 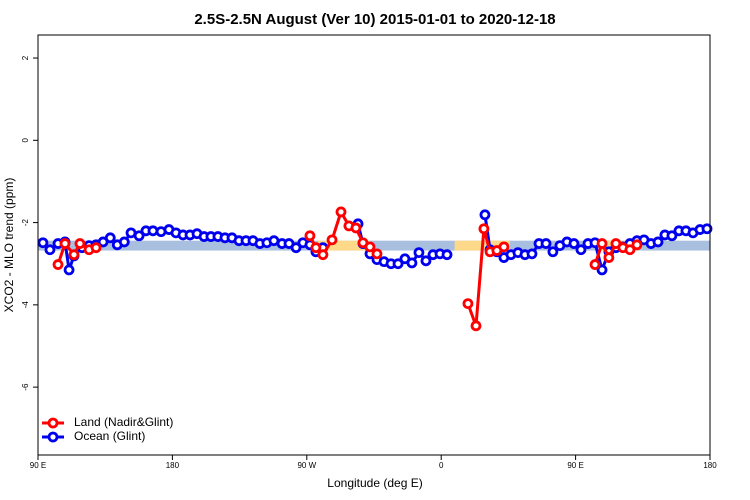 What do you see at coordinates (344, 245) in the screenshot?
I see `land-band` at bounding box center [344, 245].